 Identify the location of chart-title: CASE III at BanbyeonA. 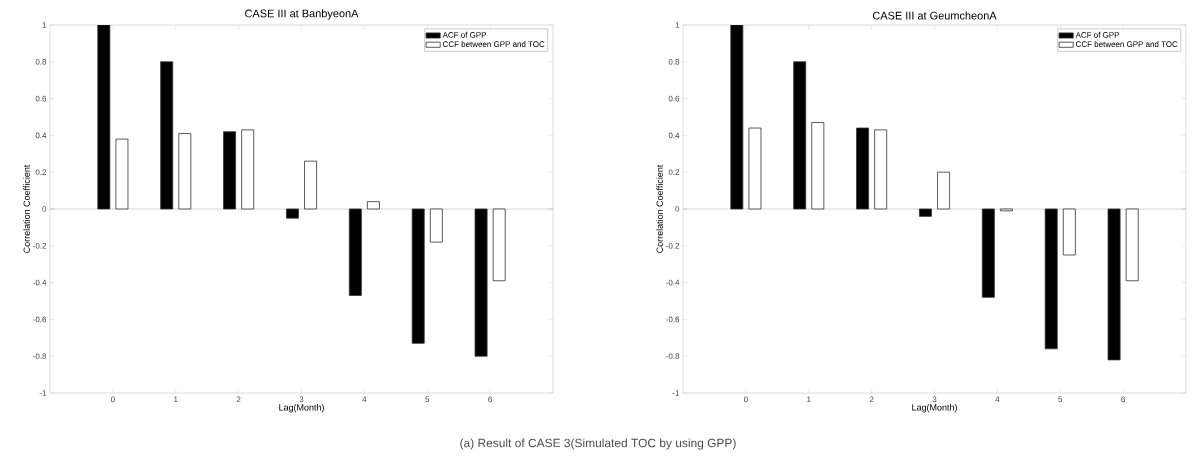
(302, 14).